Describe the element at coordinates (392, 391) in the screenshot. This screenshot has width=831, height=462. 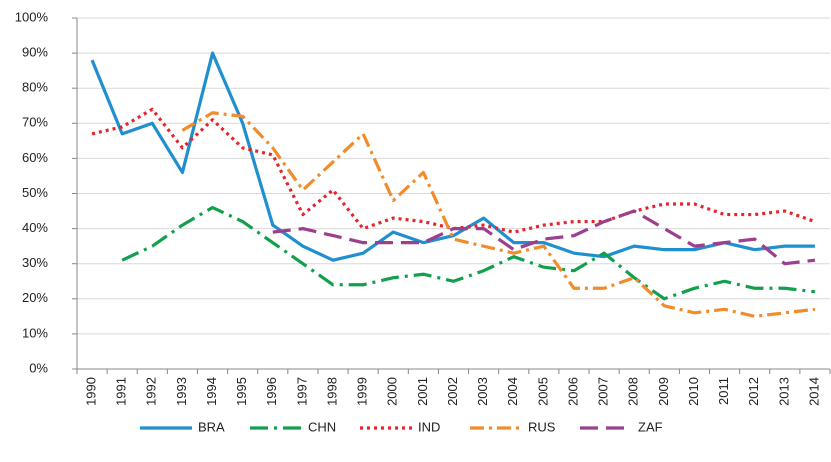
I see `x-tick-label: 2000` at that location.